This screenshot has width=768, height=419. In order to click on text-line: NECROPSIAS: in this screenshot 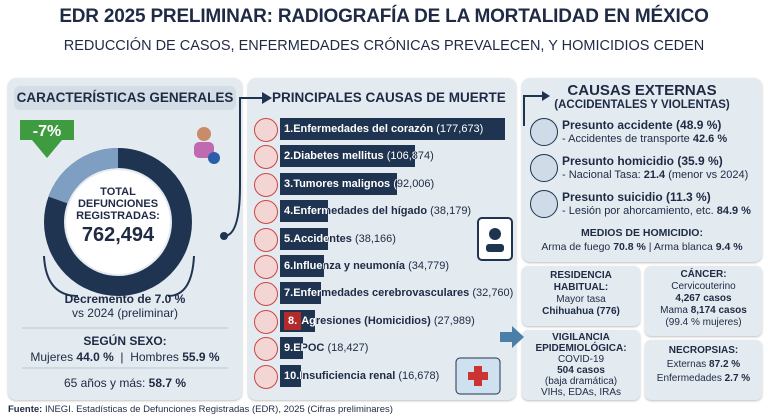, I will do `click(703, 351)`.